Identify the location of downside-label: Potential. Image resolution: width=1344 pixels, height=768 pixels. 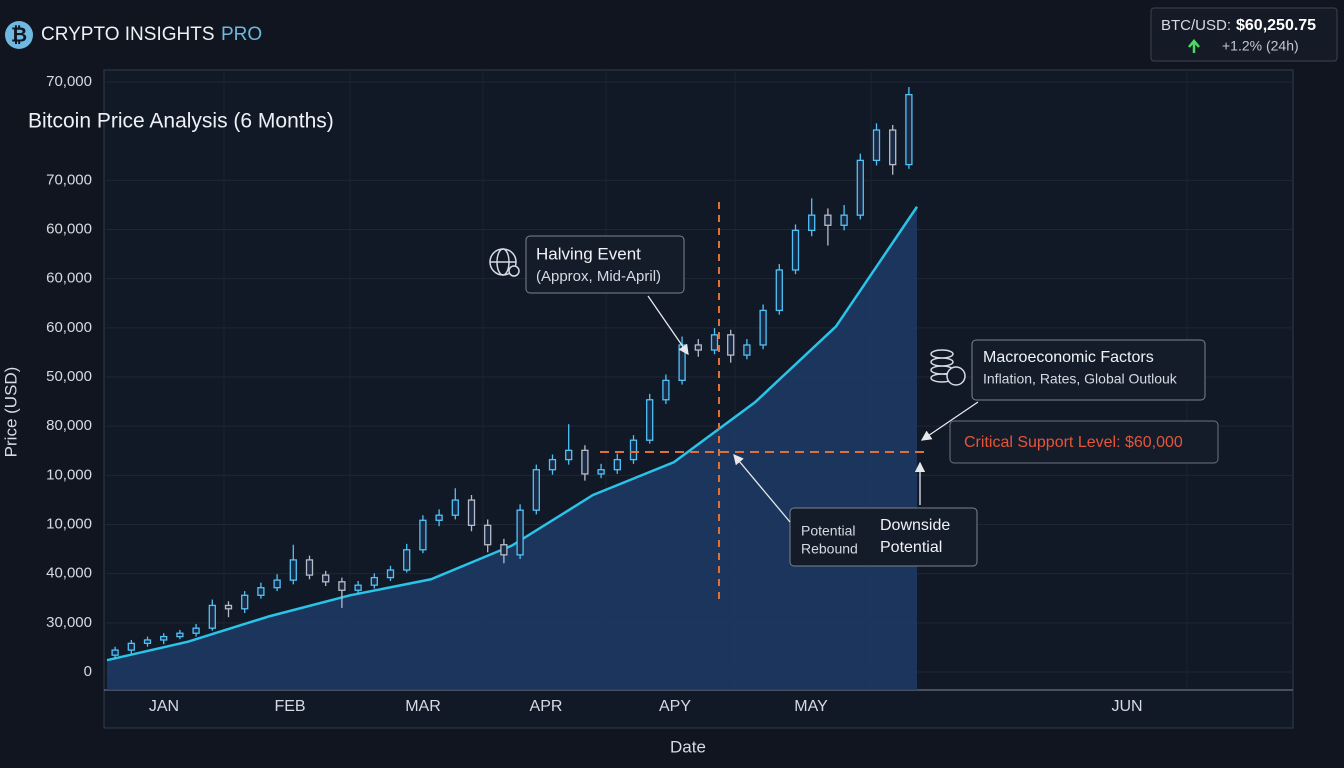
(911, 547).